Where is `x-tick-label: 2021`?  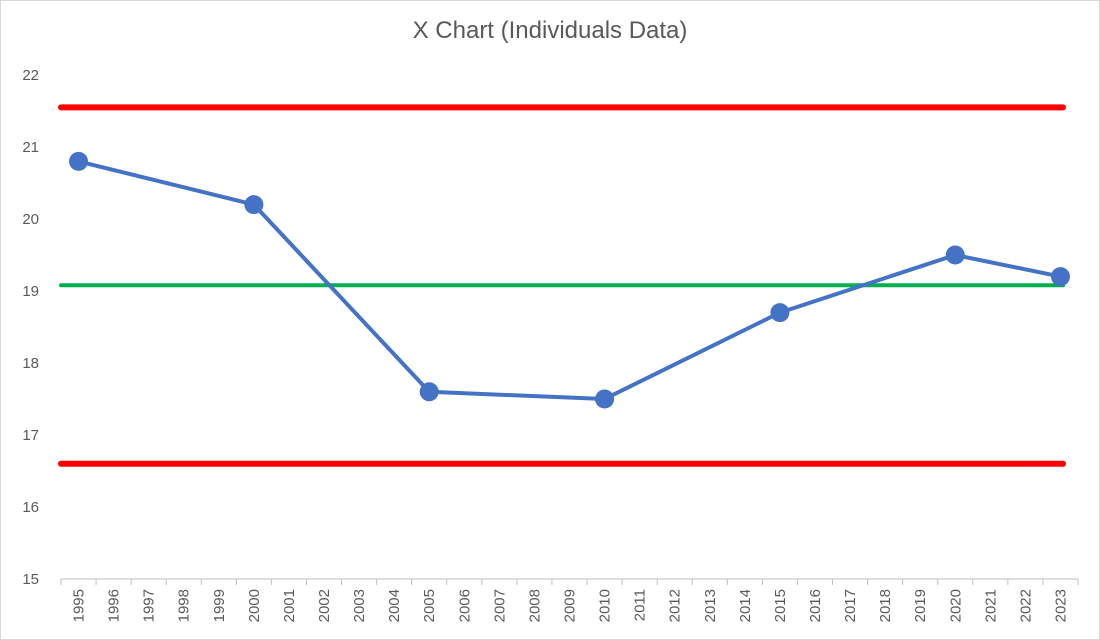 x-tick-label: 2021 is located at coordinates (990, 605).